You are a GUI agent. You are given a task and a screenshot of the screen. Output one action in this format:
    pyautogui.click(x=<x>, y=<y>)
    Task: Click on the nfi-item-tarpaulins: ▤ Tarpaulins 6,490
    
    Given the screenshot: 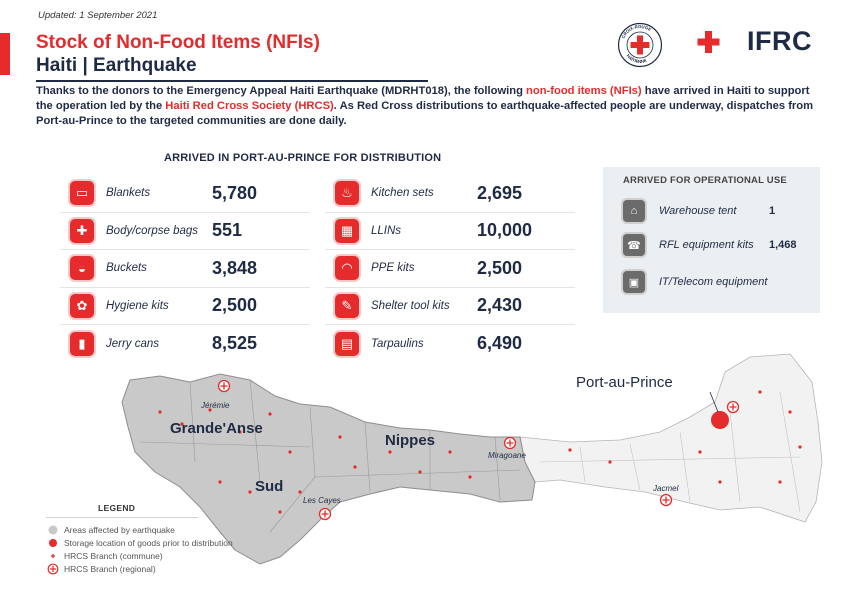 What is the action you would take?
    pyautogui.click(x=450, y=344)
    